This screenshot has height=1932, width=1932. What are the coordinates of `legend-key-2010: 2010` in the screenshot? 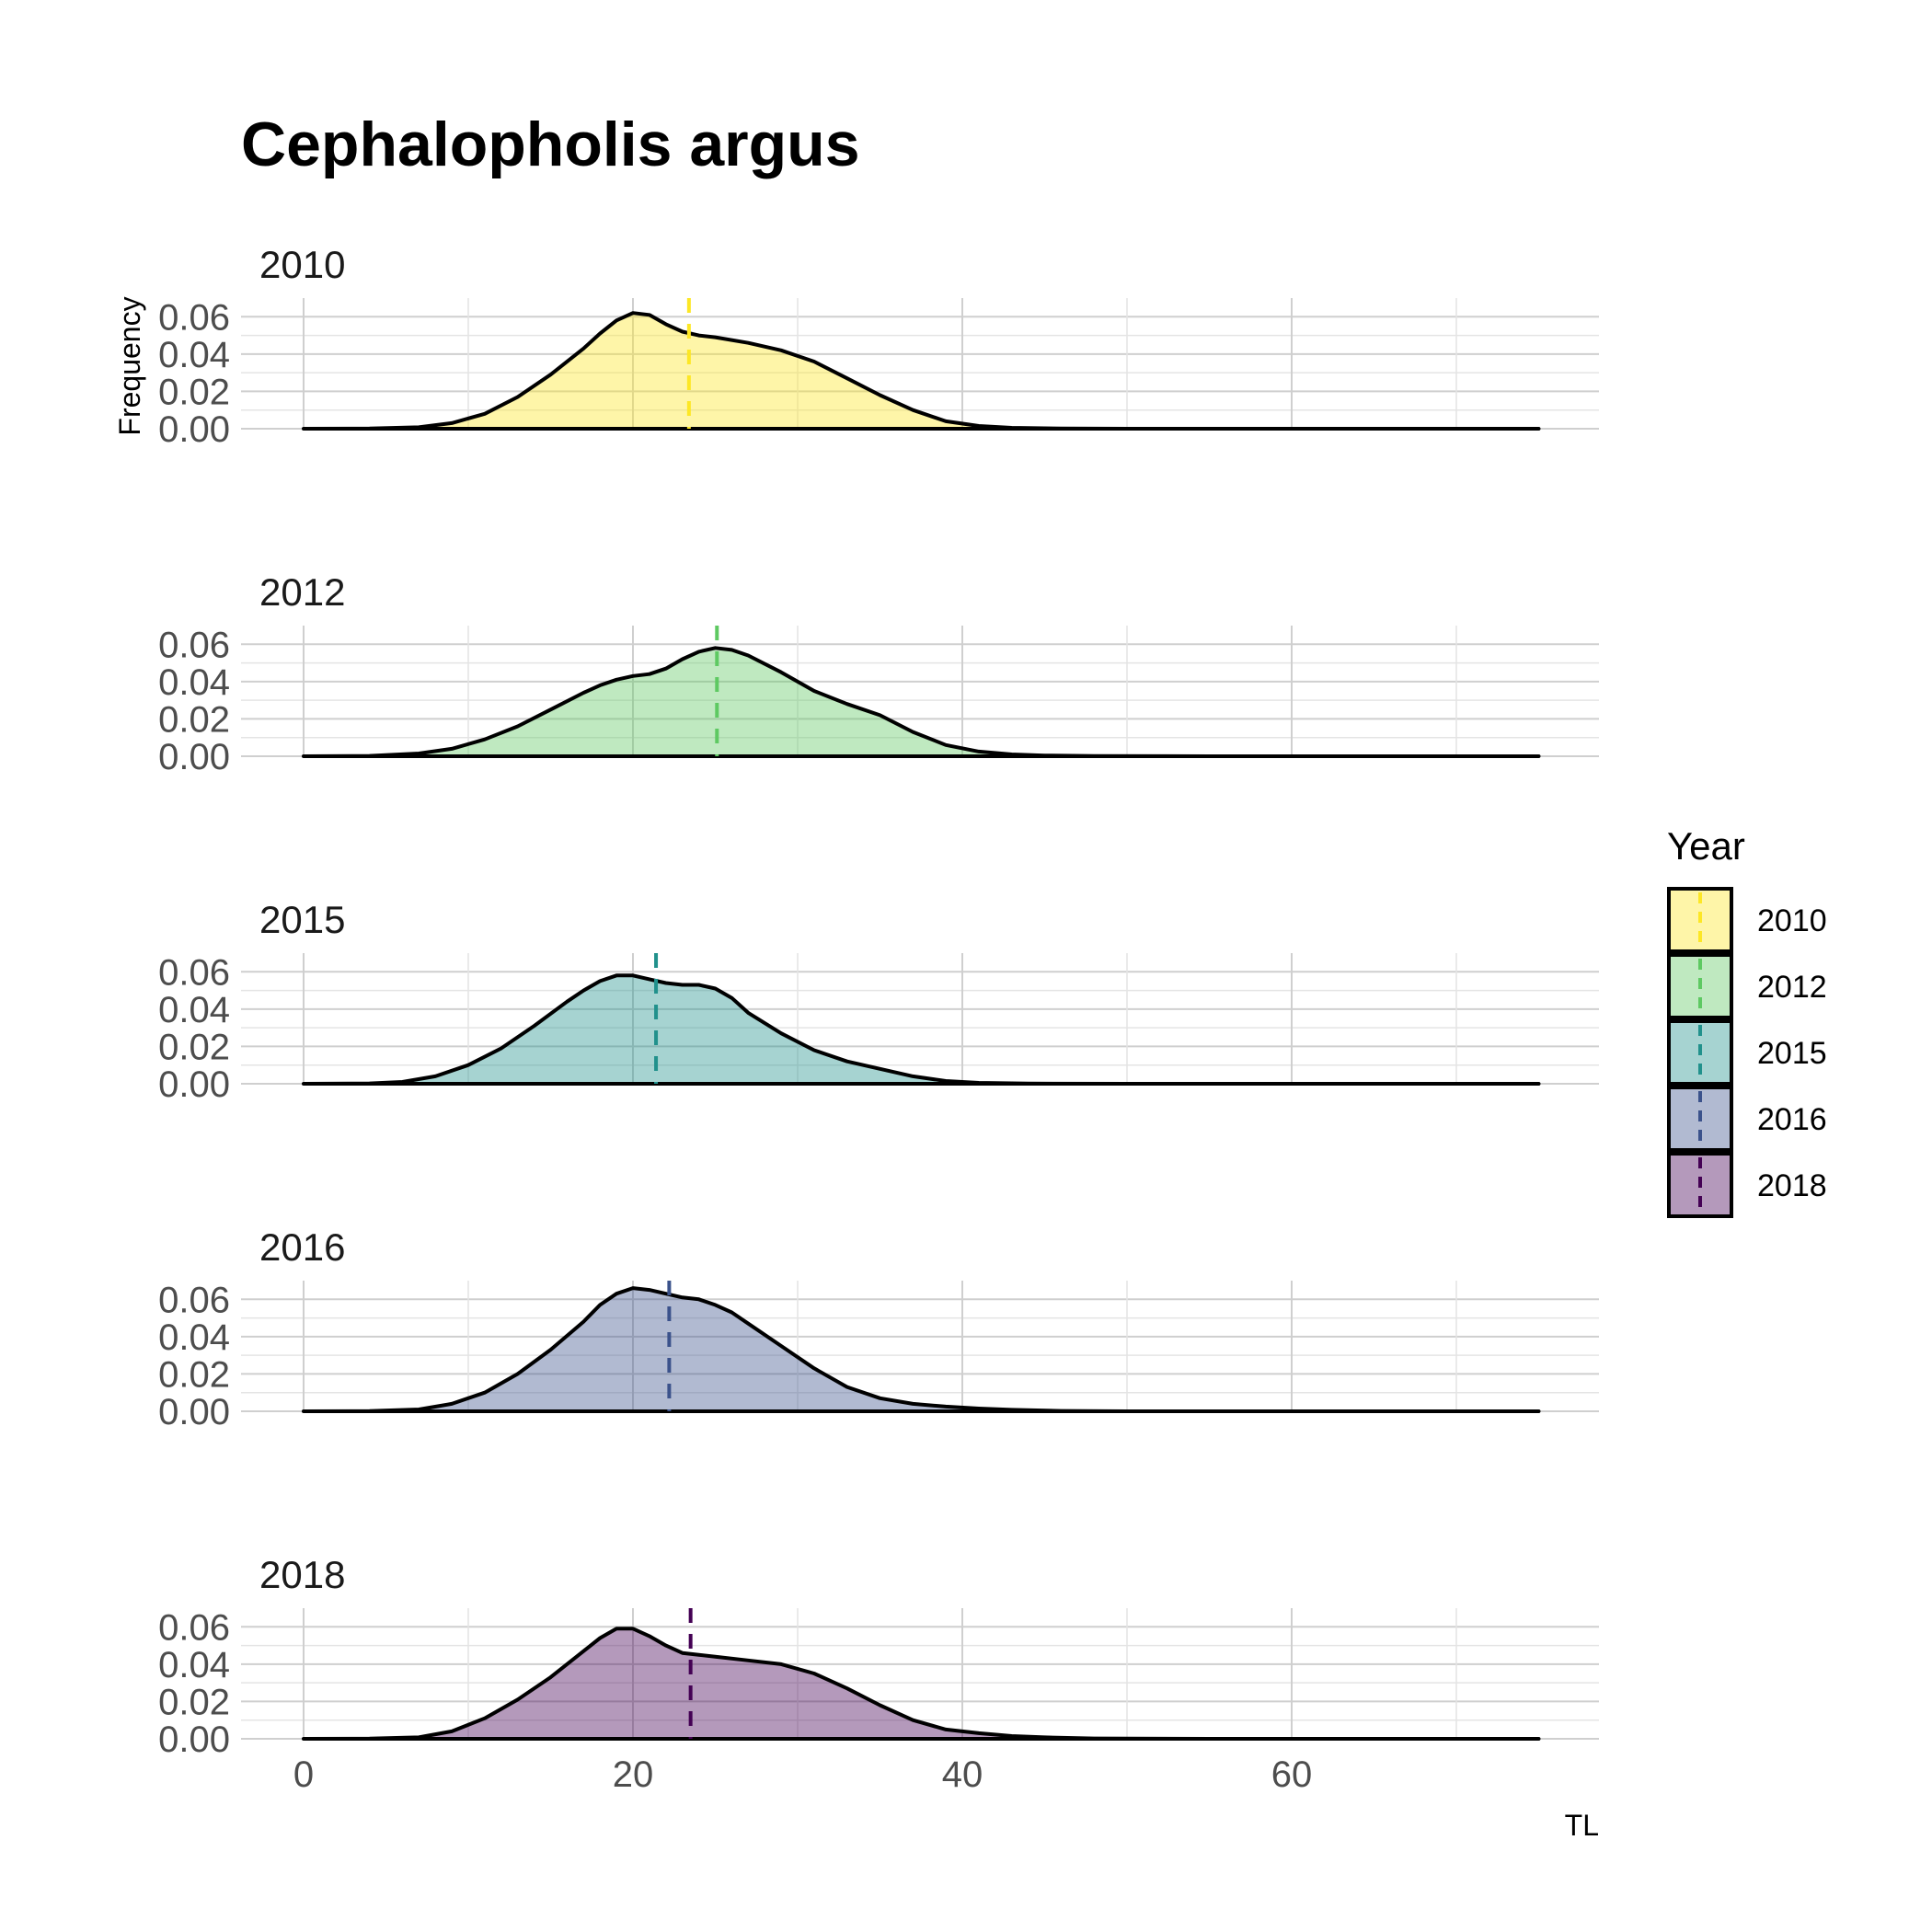 It's located at (1747, 920).